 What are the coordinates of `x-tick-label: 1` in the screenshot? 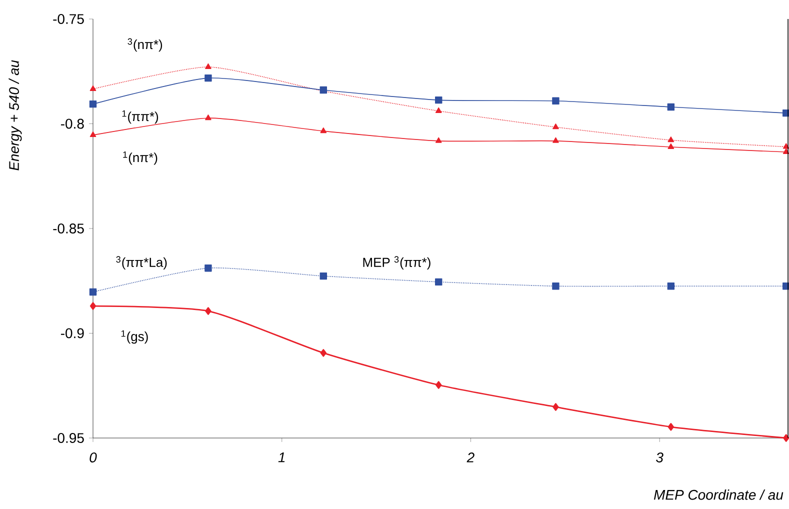 It's located at (281, 457).